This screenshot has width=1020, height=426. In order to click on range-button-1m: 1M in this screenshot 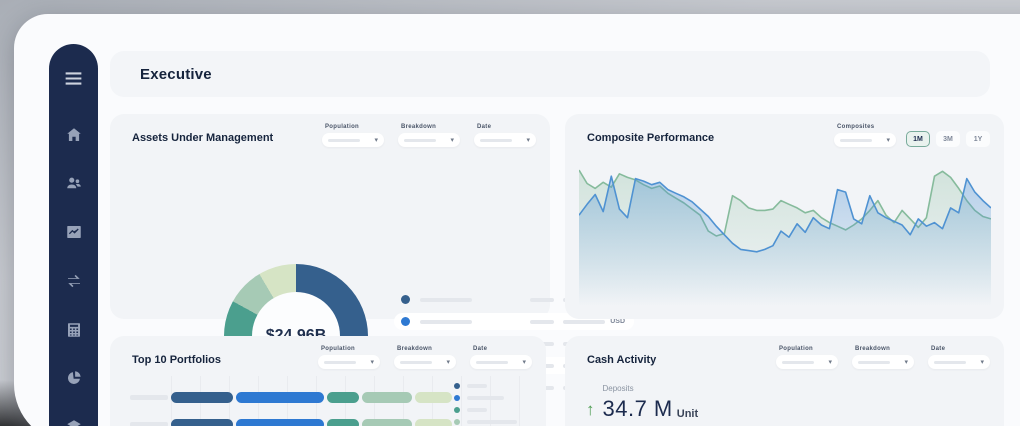, I will do `click(918, 139)`.